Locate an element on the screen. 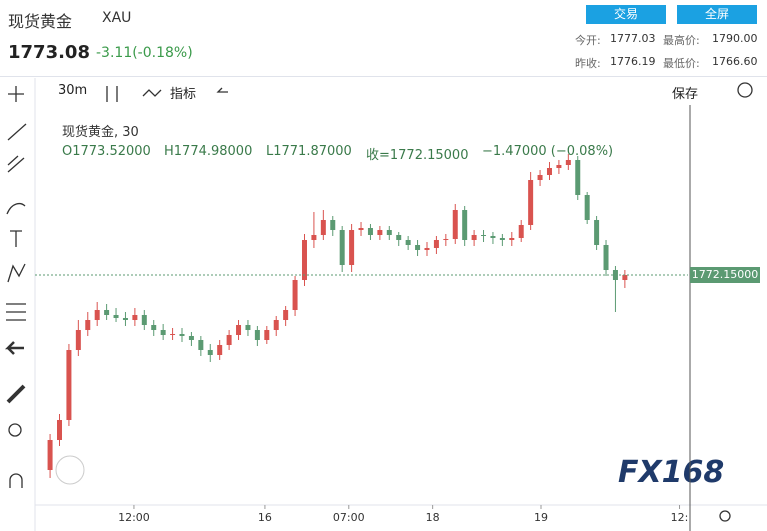  legend-name: 现货黄金, 30 is located at coordinates (100, 132).